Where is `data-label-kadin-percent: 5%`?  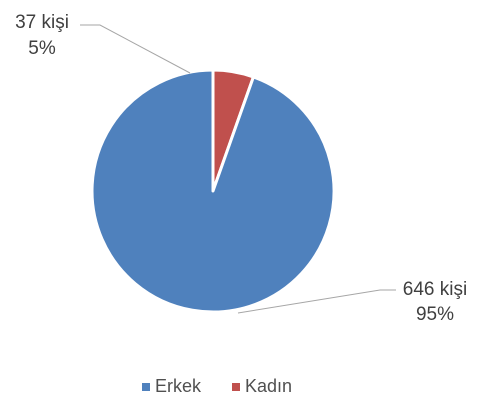
data-label-kadin-percent: 5% is located at coordinates (42, 48).